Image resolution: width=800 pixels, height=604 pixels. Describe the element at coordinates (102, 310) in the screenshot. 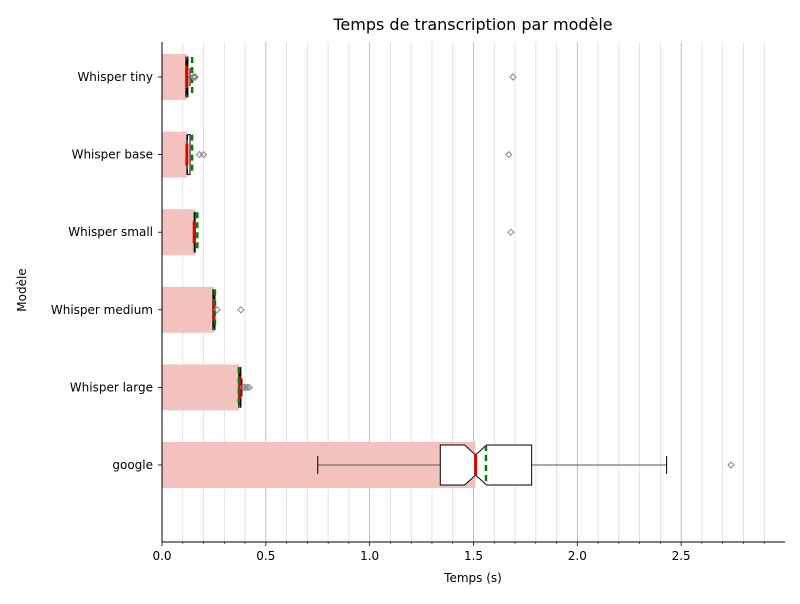

I see `y-tick-label: Whisper medium` at that location.